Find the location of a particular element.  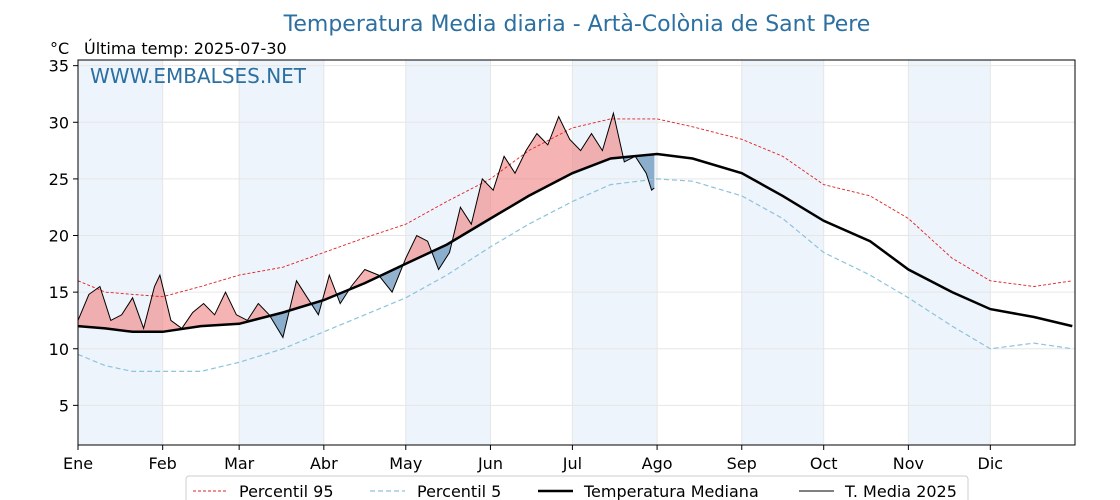

legend-p5-label: Percentil 5 is located at coordinates (459, 491).